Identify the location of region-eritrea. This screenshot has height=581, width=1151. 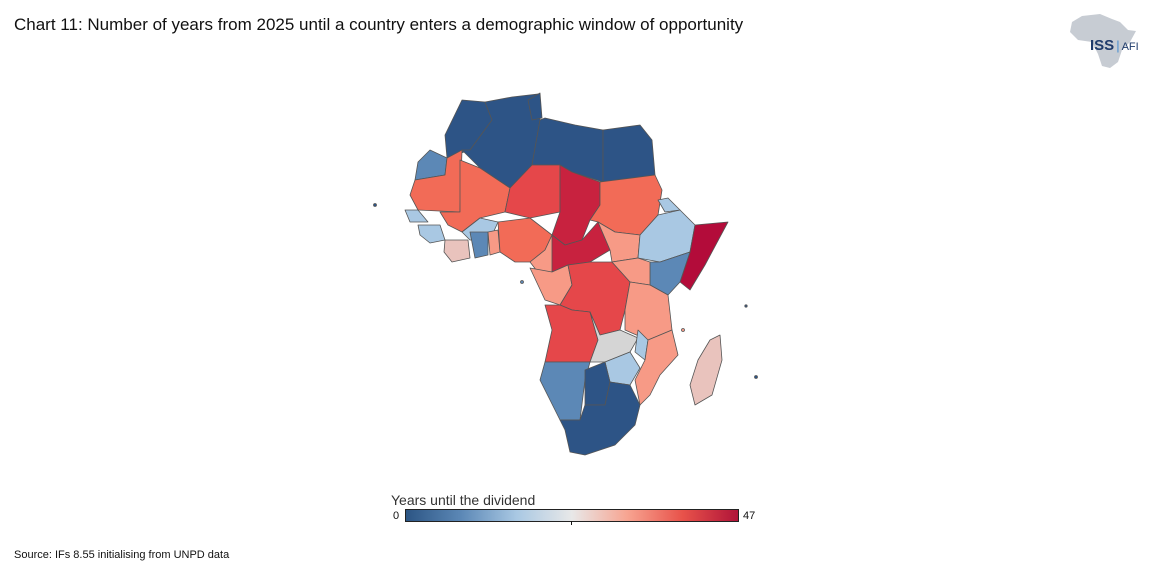
(669, 205).